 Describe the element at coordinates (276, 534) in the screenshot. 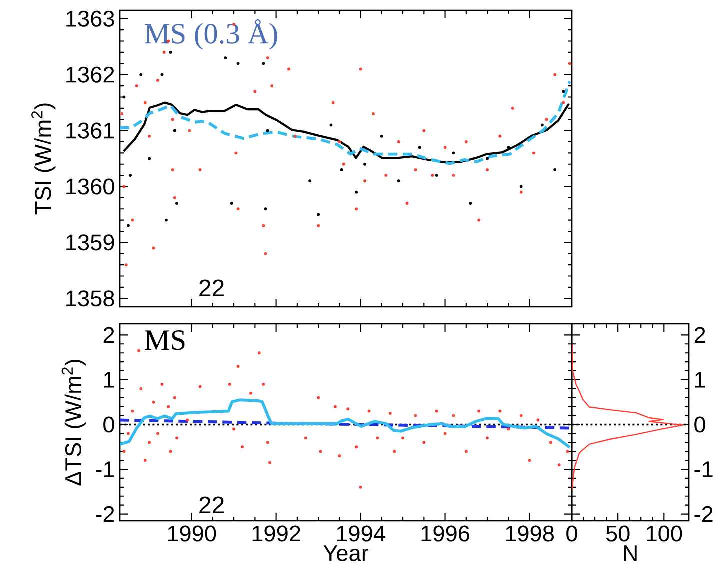

I see `x-tick-label: 1992` at that location.